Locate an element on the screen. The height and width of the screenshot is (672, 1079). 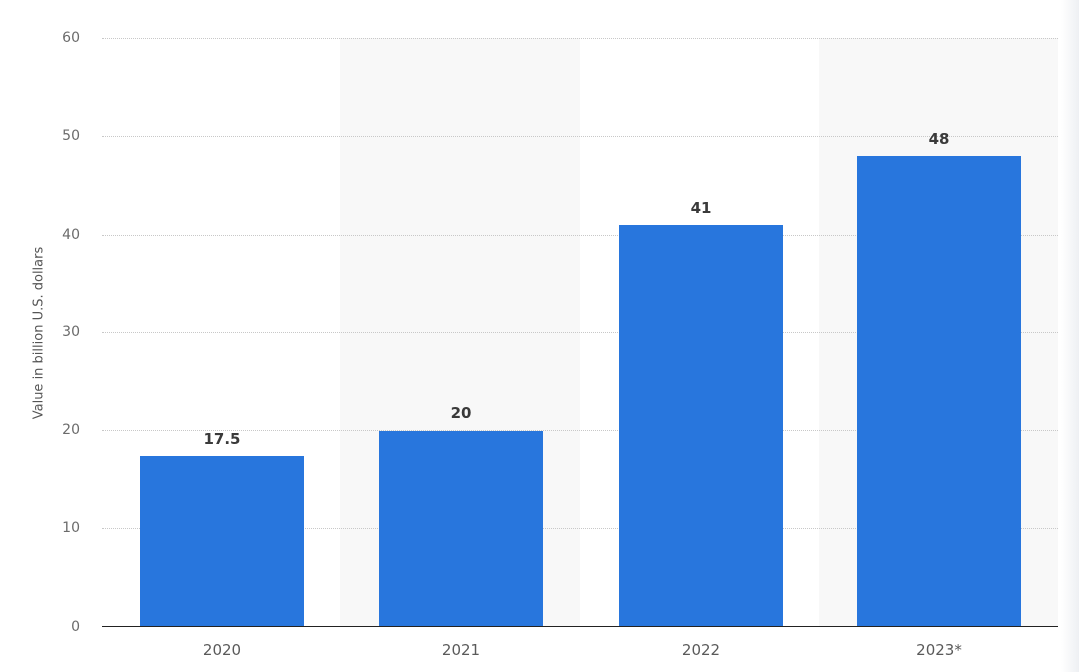
bar-2022 is located at coordinates (701, 426).